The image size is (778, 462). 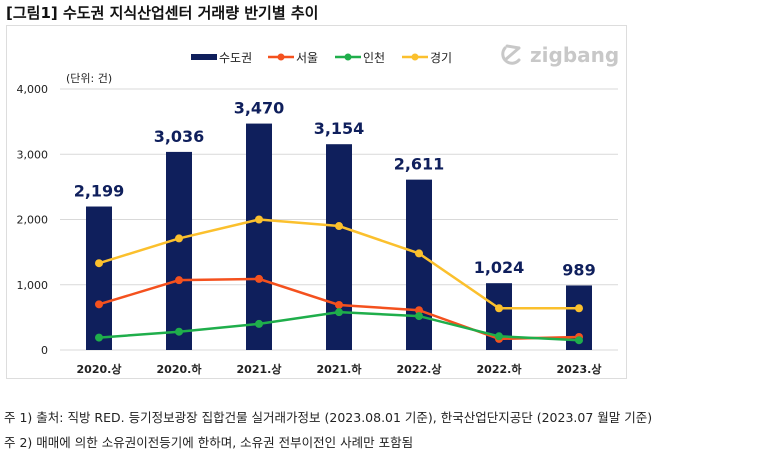 I want to click on x-tick-label: 2020.하, so click(x=180, y=369).